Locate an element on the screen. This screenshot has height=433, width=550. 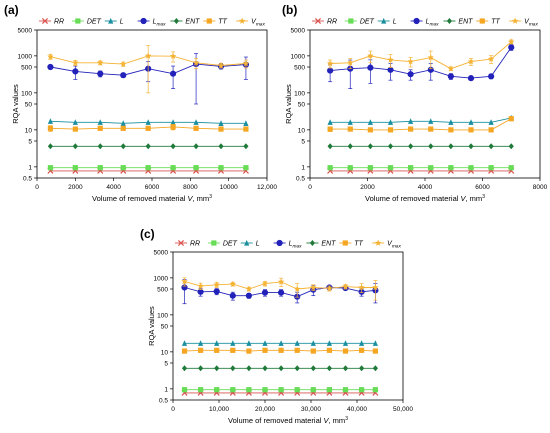
legend-label-main: L is located at coordinates (395, 22).